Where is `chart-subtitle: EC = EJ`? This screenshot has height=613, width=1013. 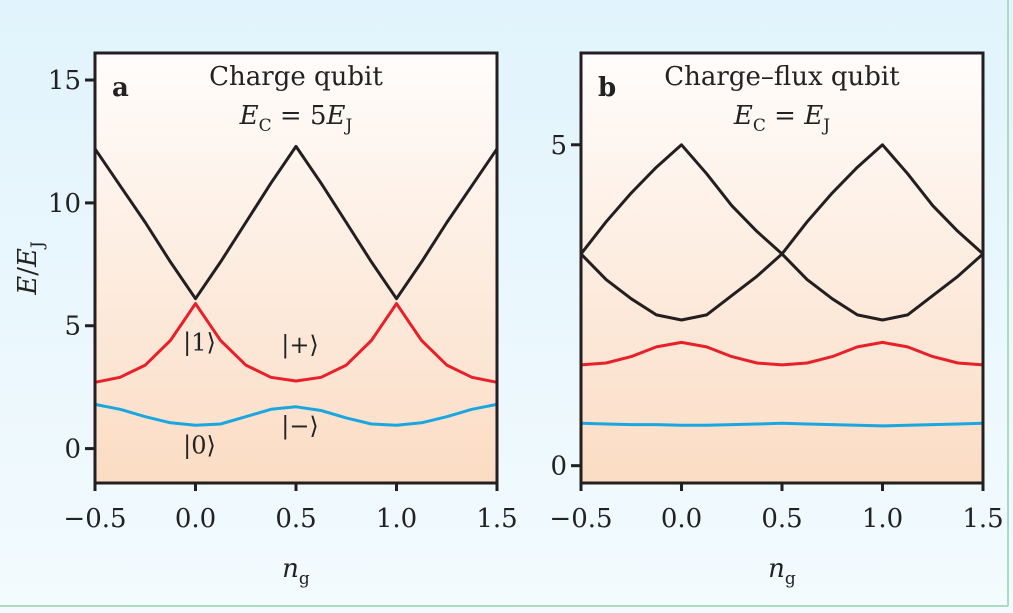
chart-subtitle: EC = EJ is located at coordinates (781, 118).